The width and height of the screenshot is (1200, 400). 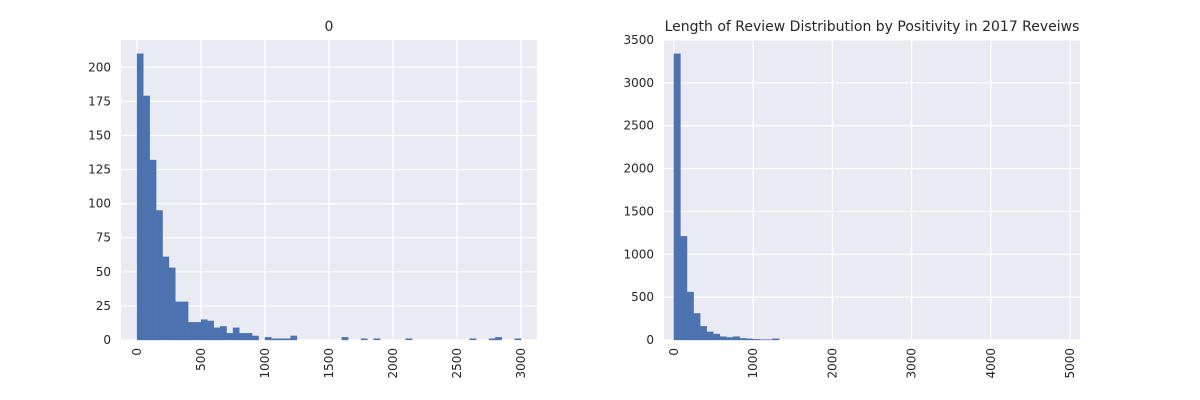 What do you see at coordinates (638, 190) in the screenshot?
I see `y-tick-labels-right: 0 500 1000 1500 2000 2500 3000 3500` at bounding box center [638, 190].